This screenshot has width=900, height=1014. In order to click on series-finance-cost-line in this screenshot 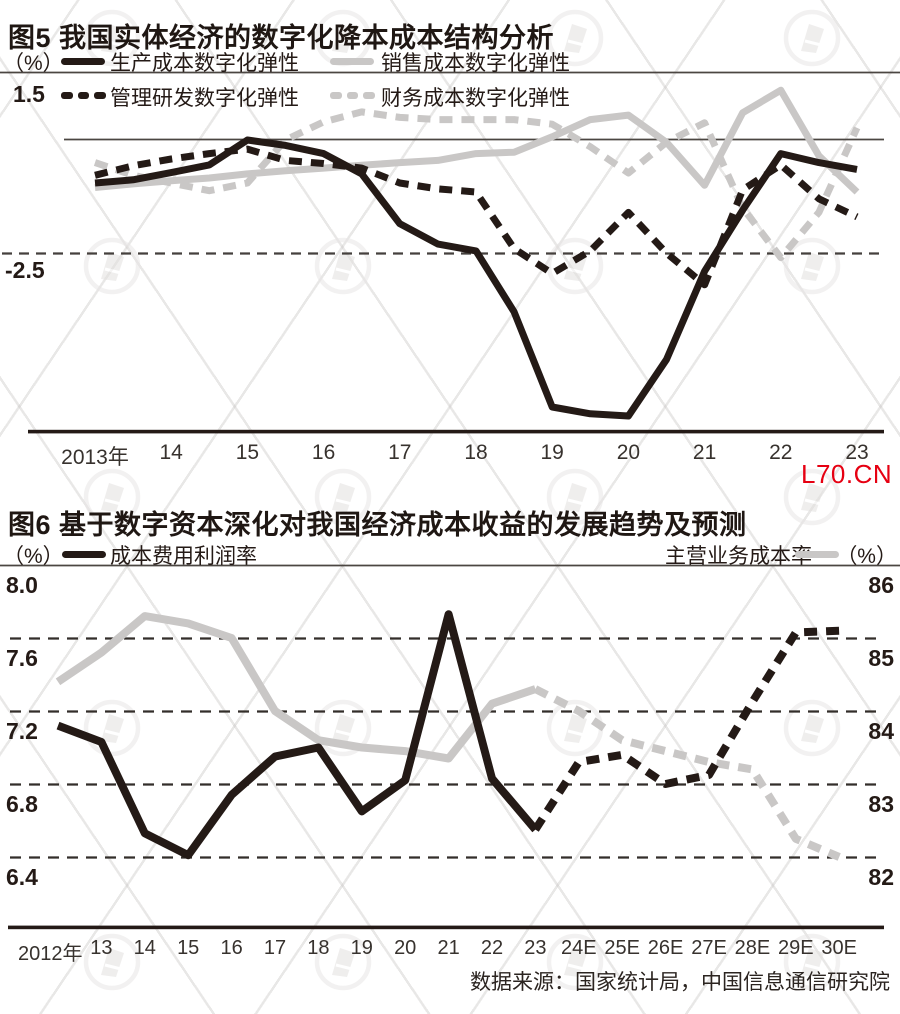, I will do `click(477, 185)`.